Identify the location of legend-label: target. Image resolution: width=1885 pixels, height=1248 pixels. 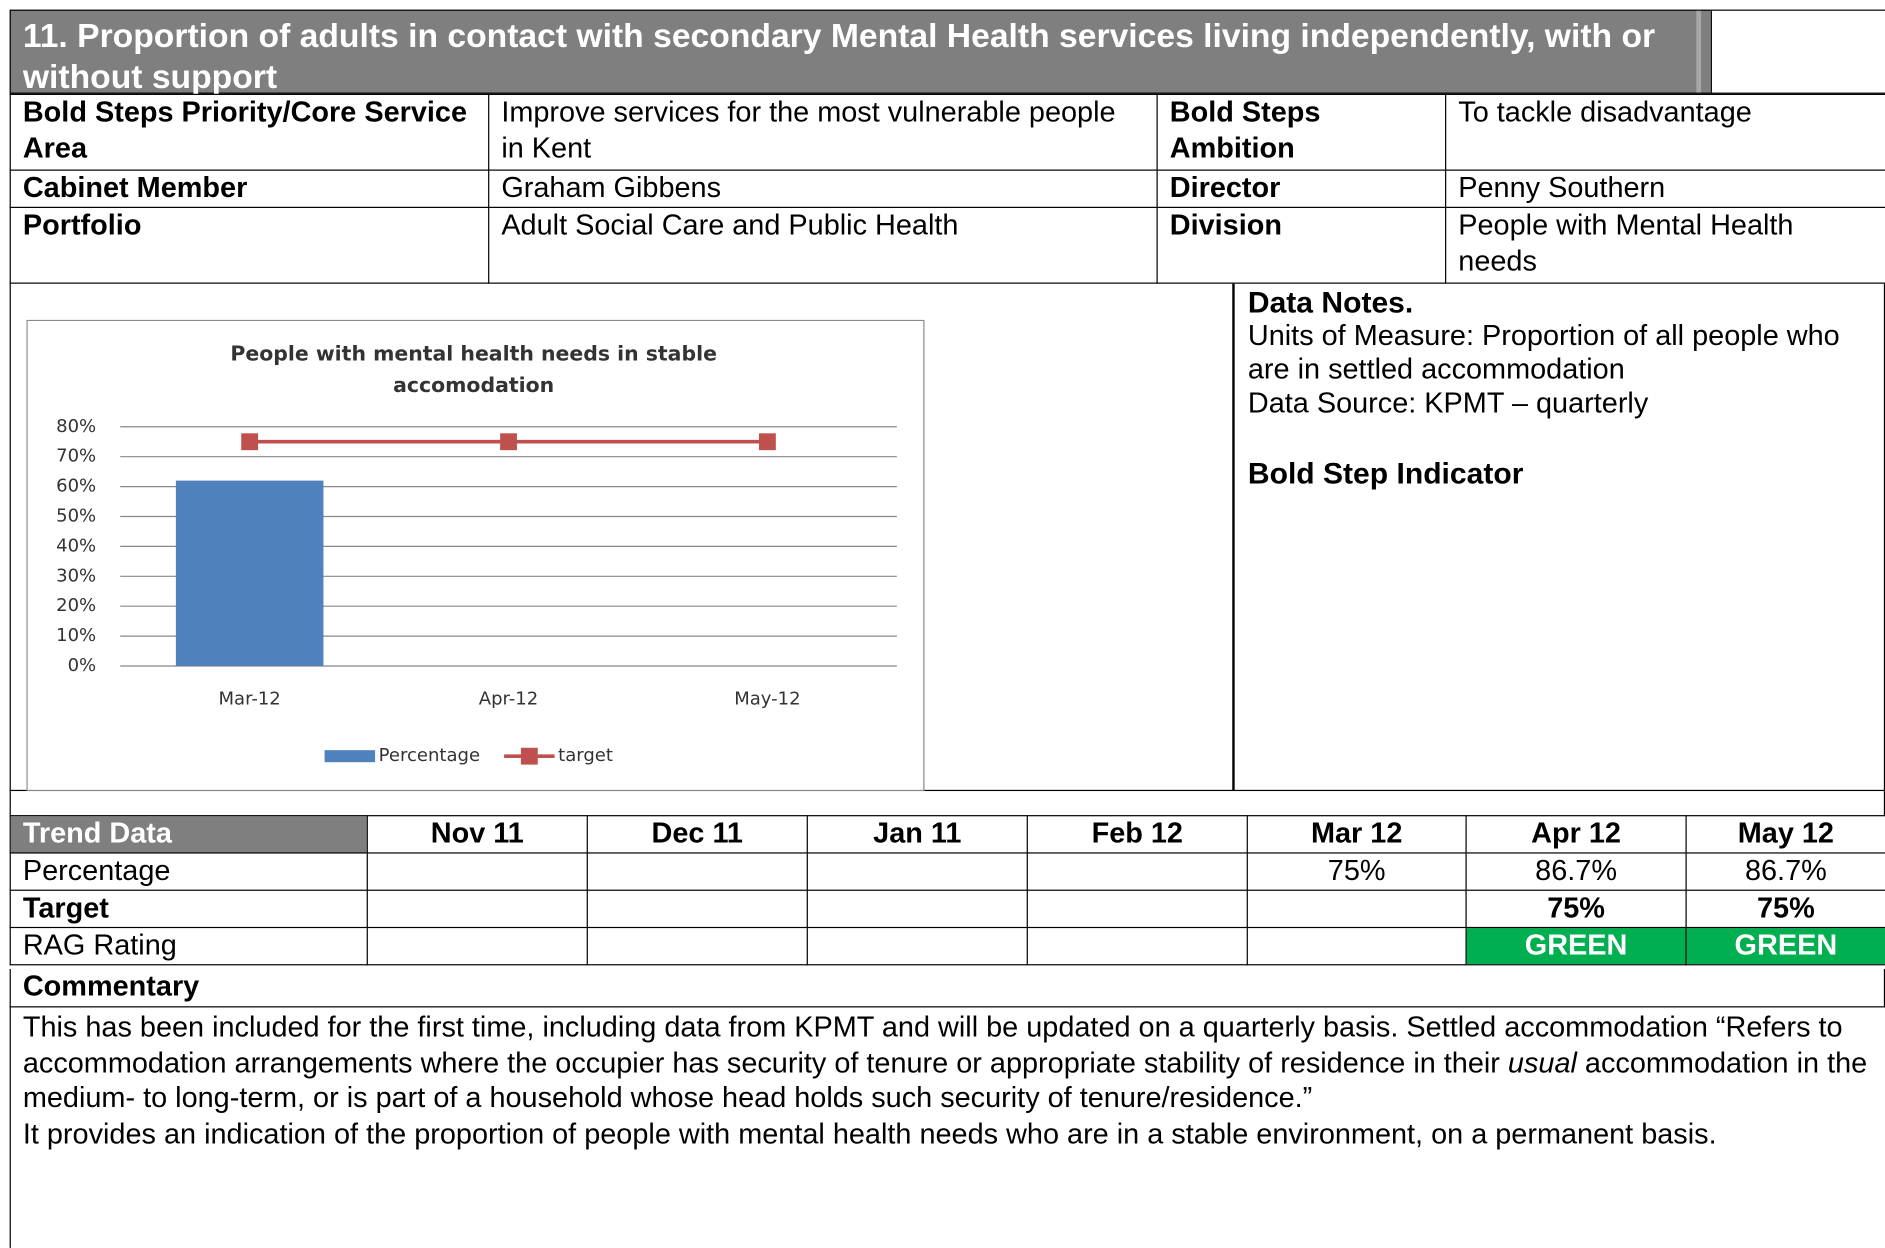
(585, 755).